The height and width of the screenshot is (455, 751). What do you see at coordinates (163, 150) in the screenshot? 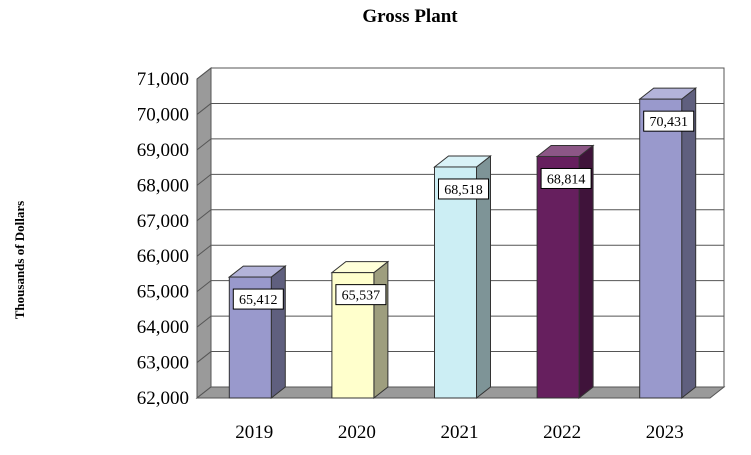
I see `y-tick-label: 69,000` at bounding box center [163, 150].